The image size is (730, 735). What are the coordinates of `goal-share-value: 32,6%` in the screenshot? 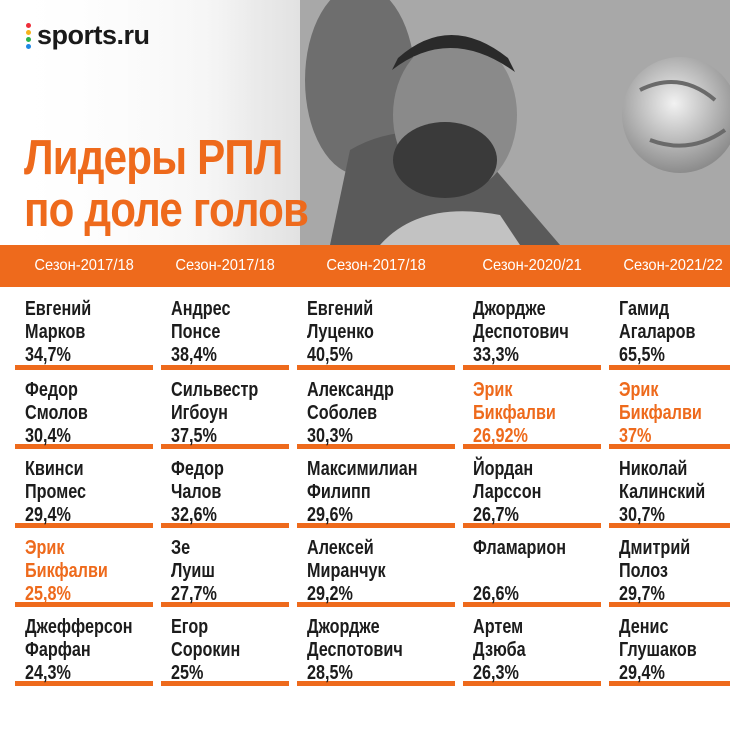 It's located at (194, 515).